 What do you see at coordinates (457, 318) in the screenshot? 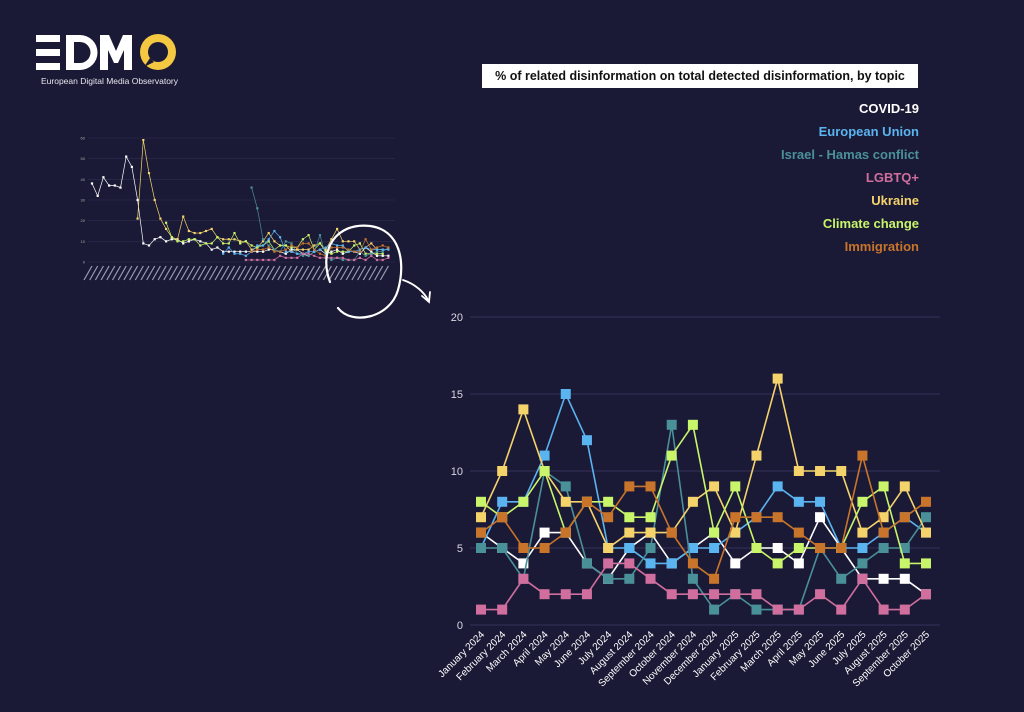
I see `y-tick-label: 20` at bounding box center [457, 318].